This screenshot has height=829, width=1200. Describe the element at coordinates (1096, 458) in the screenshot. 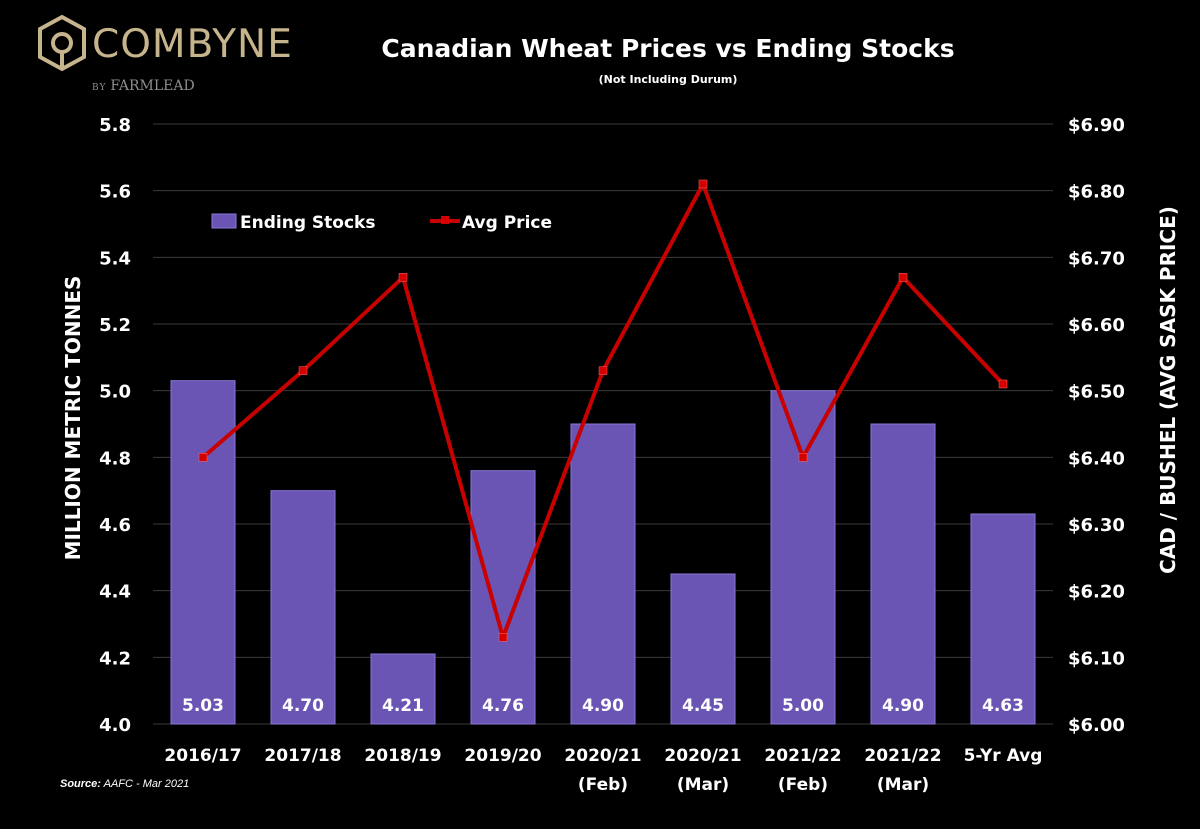

I see `right-tick-label: $6.40` at that location.